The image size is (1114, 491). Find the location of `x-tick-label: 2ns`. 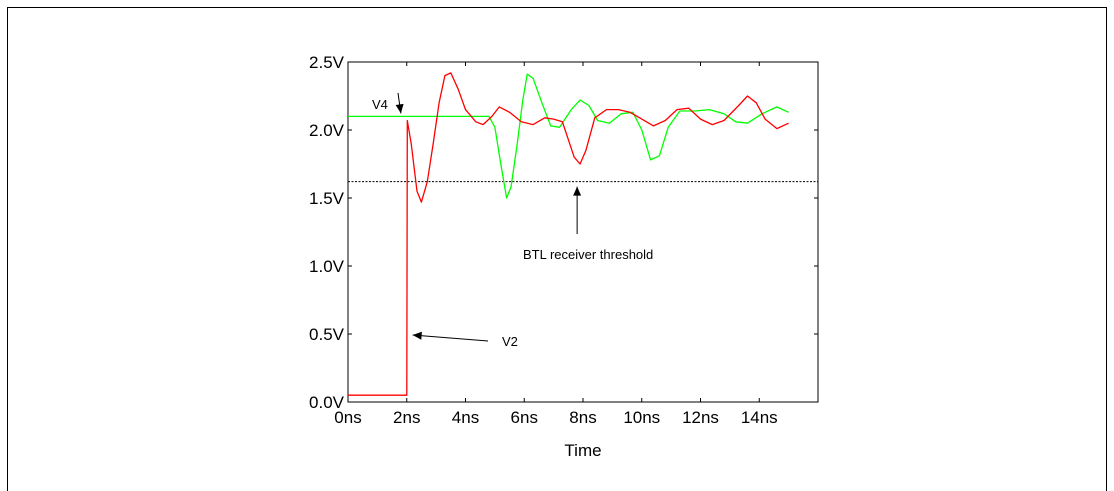

x-tick-label: 2ns is located at coordinates (406, 417).